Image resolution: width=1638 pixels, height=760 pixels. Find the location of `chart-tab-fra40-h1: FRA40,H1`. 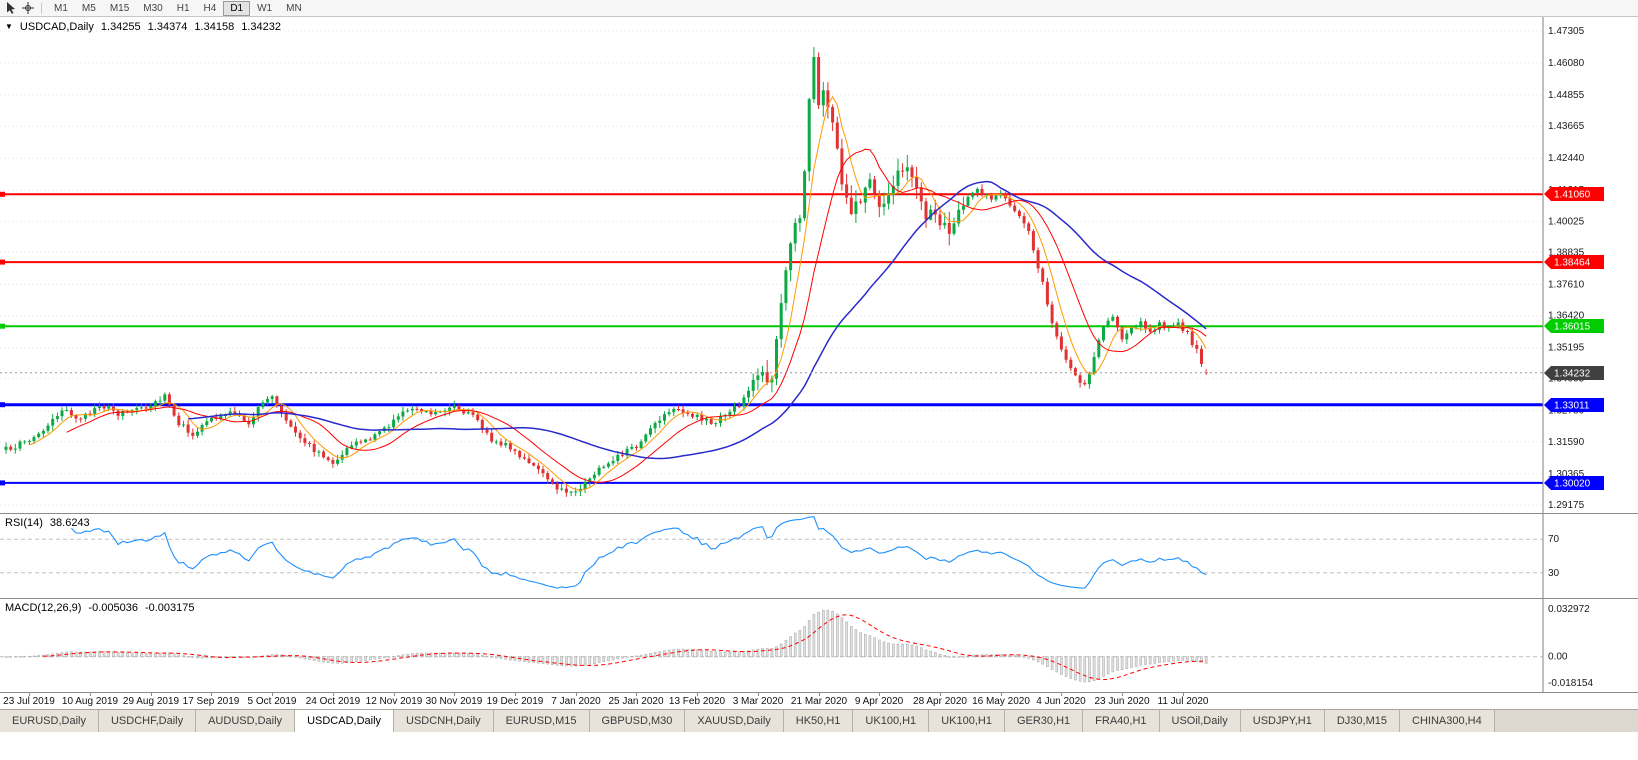

chart-tab-fra40-h1: FRA40,H1 is located at coordinates (1121, 721).